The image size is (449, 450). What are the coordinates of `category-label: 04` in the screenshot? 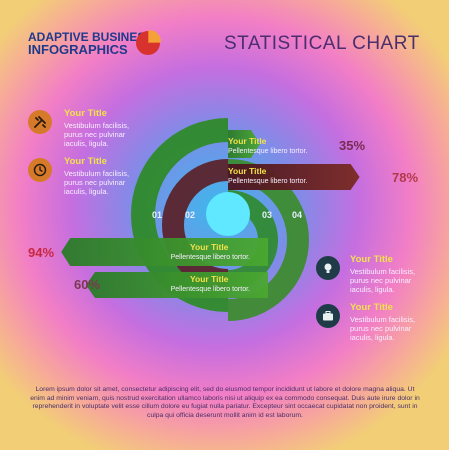 It's located at (297, 215).